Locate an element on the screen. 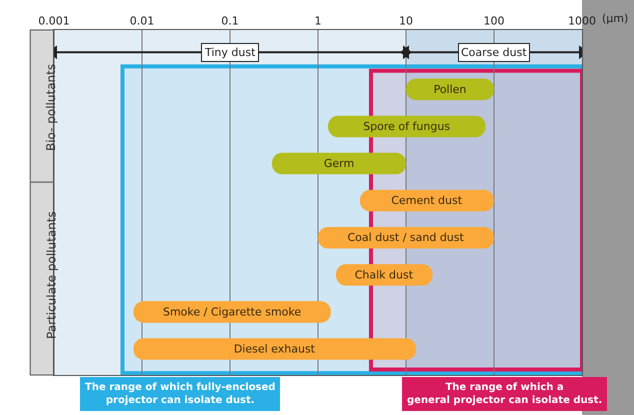 Image resolution: width=634 pixels, height=415 pixels. x-axis-title: (µm) is located at coordinates (615, 18).